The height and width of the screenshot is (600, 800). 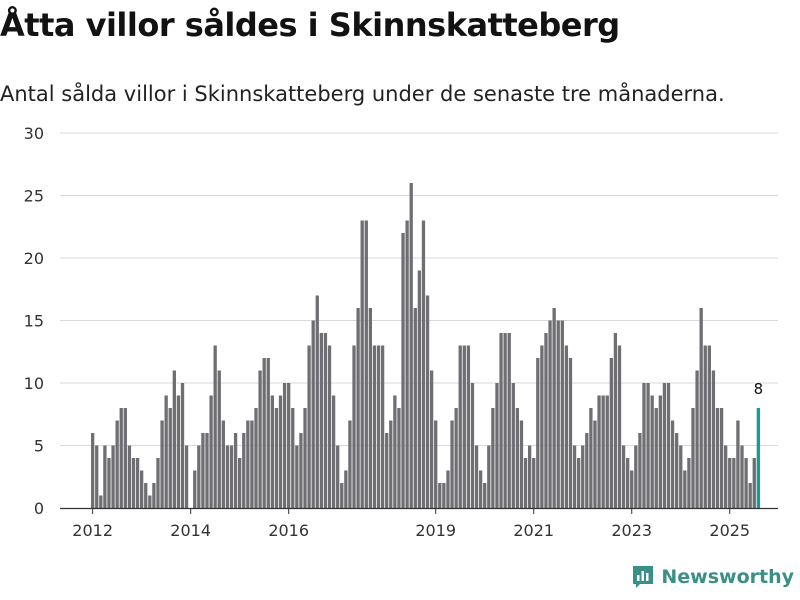 I want to click on y-tick-label: 5, so click(x=39, y=446).